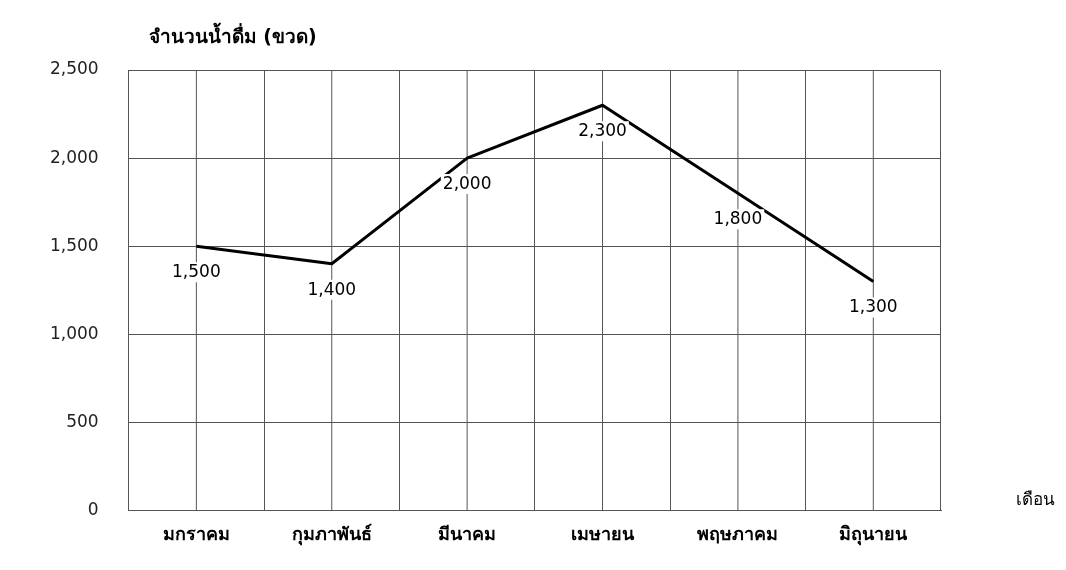 The height and width of the screenshot is (570, 1066). Describe the element at coordinates (93, 508) in the screenshot. I see `y-tick-label: 0` at that location.